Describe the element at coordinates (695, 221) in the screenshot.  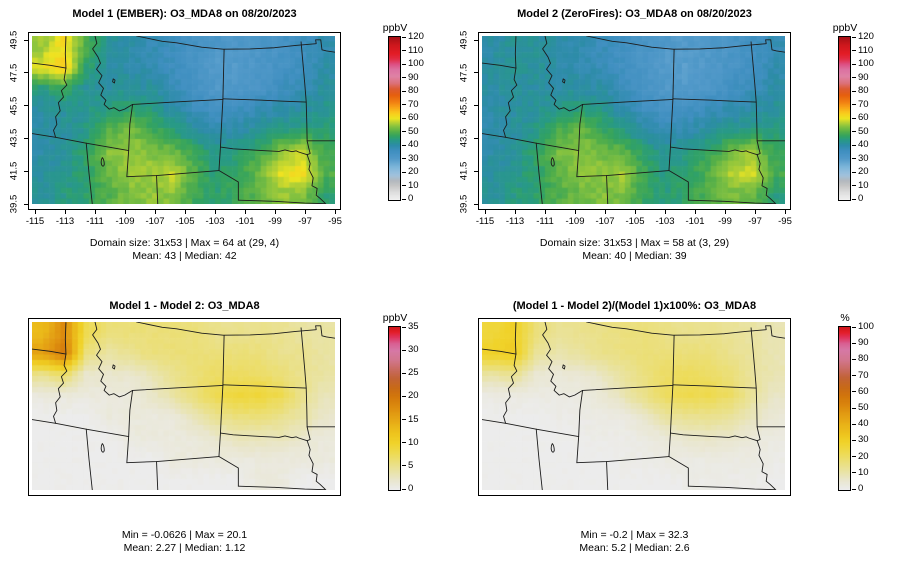
I see `x-axis-tick-label: -101` at that location.